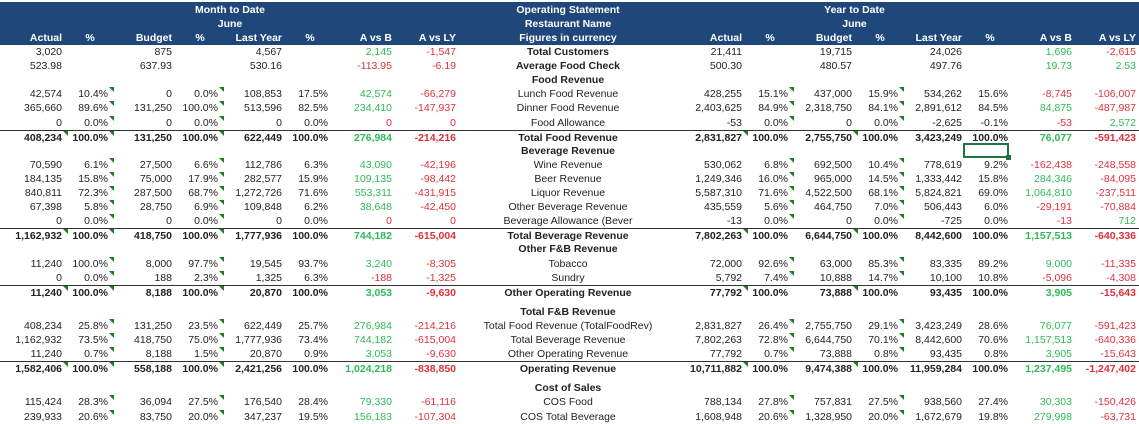 The image size is (1139, 424). What do you see at coordinates (203, 325) in the screenshot?
I see `mtd-budget-pct-cell: 23.5%` at bounding box center [203, 325].